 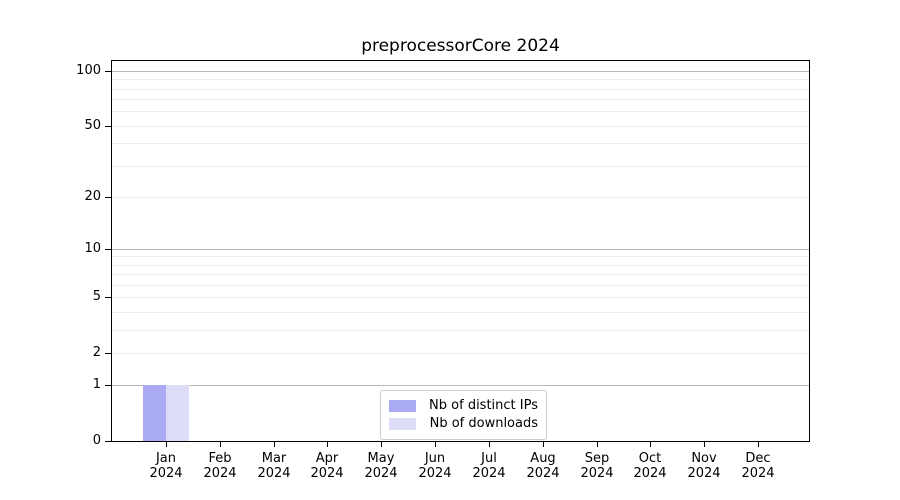 I want to click on x-tick-mark-feb, so click(x=220, y=444).